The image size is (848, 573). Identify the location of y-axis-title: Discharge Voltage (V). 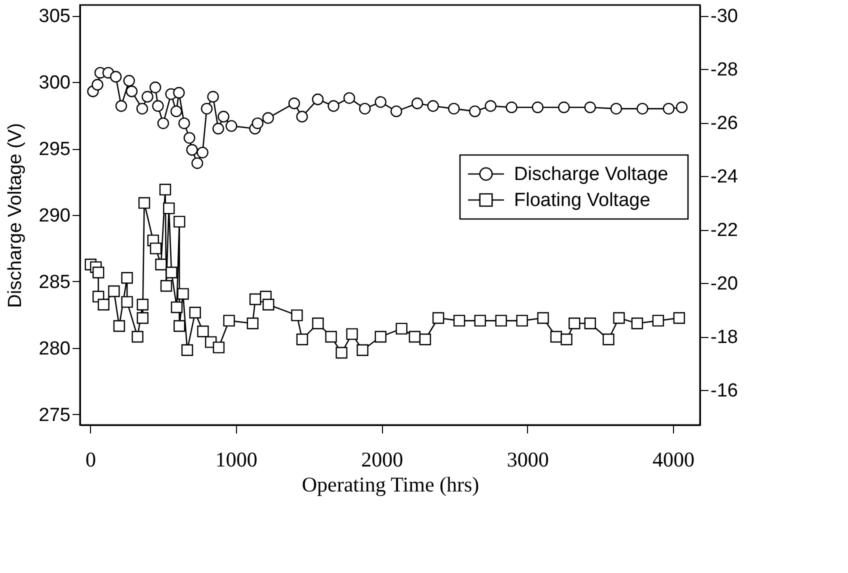
(15, 215).